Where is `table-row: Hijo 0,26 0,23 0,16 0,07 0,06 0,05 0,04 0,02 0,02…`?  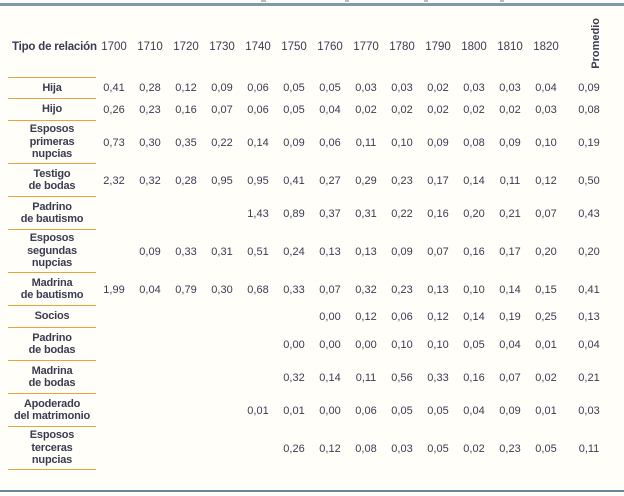
table-row: Hijo 0,26 0,23 0,16 0,07 0,06 0,05 0,04 0,02 0,02… is located at coordinates (312, 110).